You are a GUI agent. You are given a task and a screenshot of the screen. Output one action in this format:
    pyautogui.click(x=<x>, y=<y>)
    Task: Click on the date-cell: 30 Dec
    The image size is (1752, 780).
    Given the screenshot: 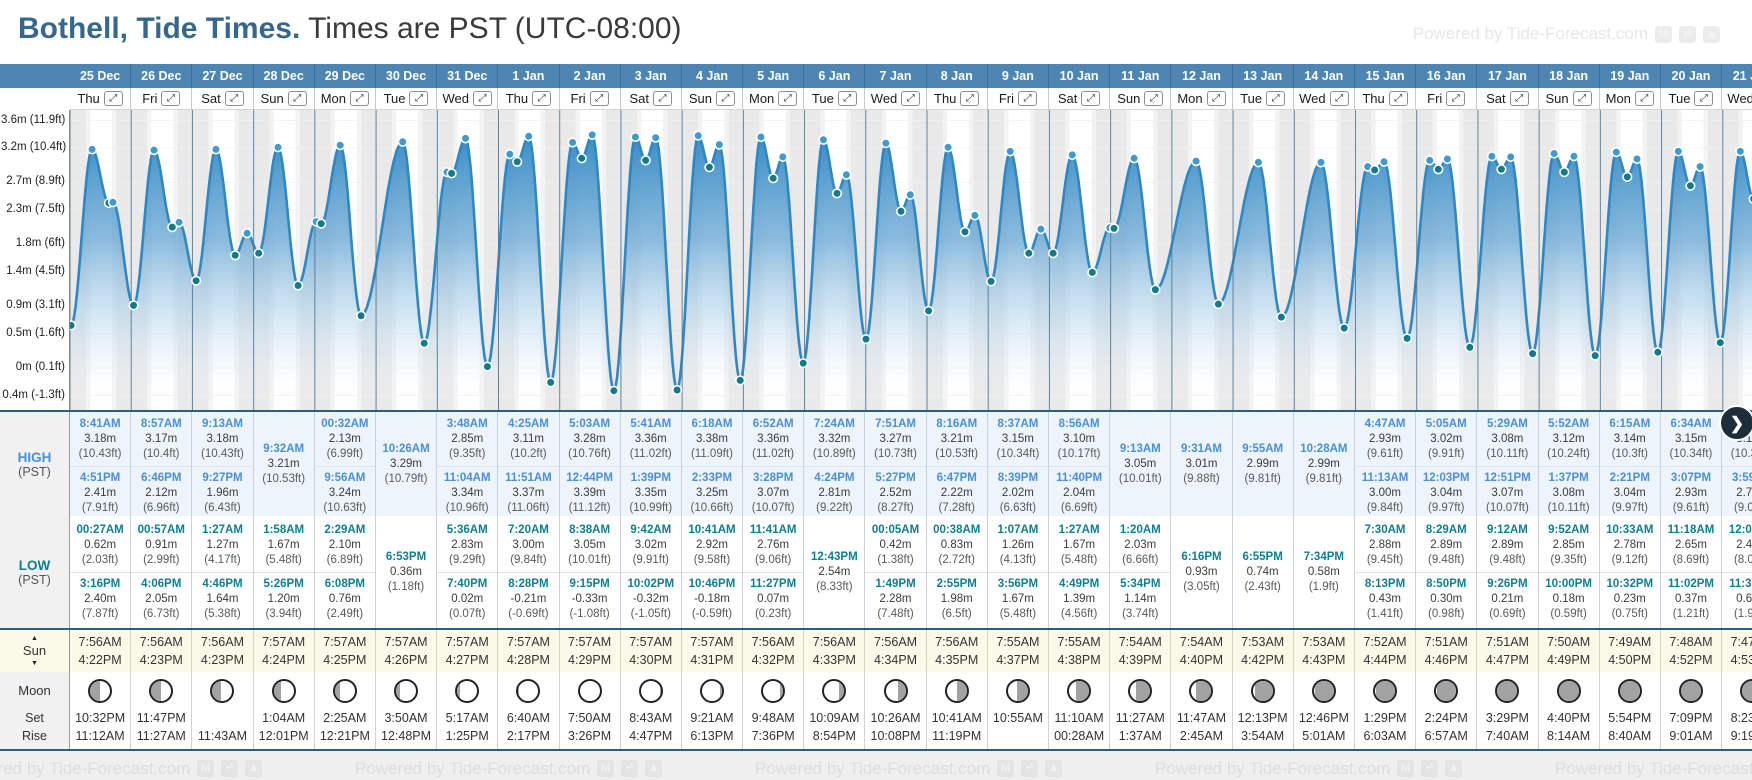 What is the action you would take?
    pyautogui.click(x=407, y=76)
    